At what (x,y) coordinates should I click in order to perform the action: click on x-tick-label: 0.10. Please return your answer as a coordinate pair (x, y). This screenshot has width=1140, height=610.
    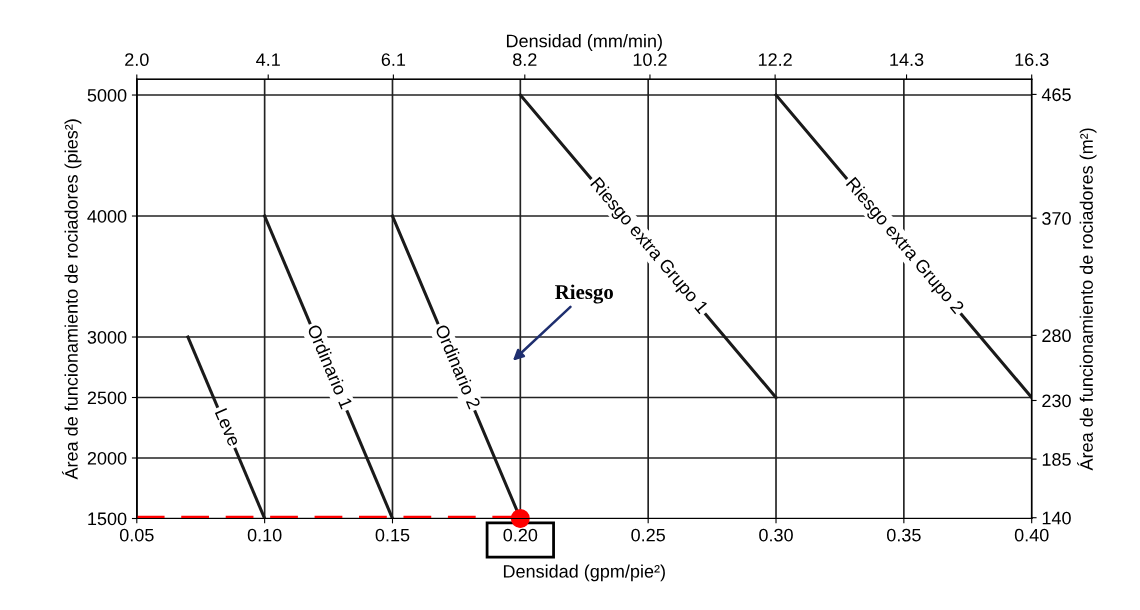
    Looking at the image, I should click on (264, 535).